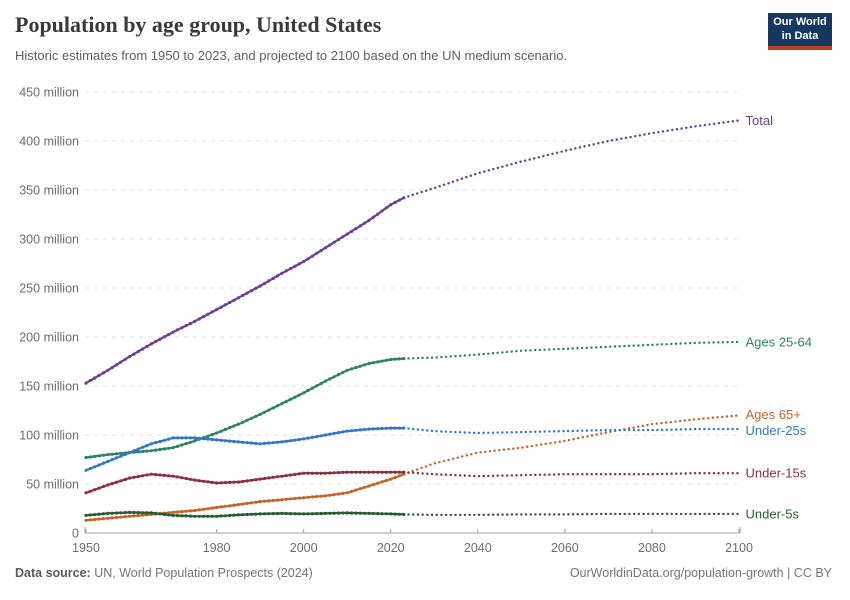  What do you see at coordinates (244, 290) in the screenshot?
I see `series-line-historic-total` at bounding box center [244, 290].